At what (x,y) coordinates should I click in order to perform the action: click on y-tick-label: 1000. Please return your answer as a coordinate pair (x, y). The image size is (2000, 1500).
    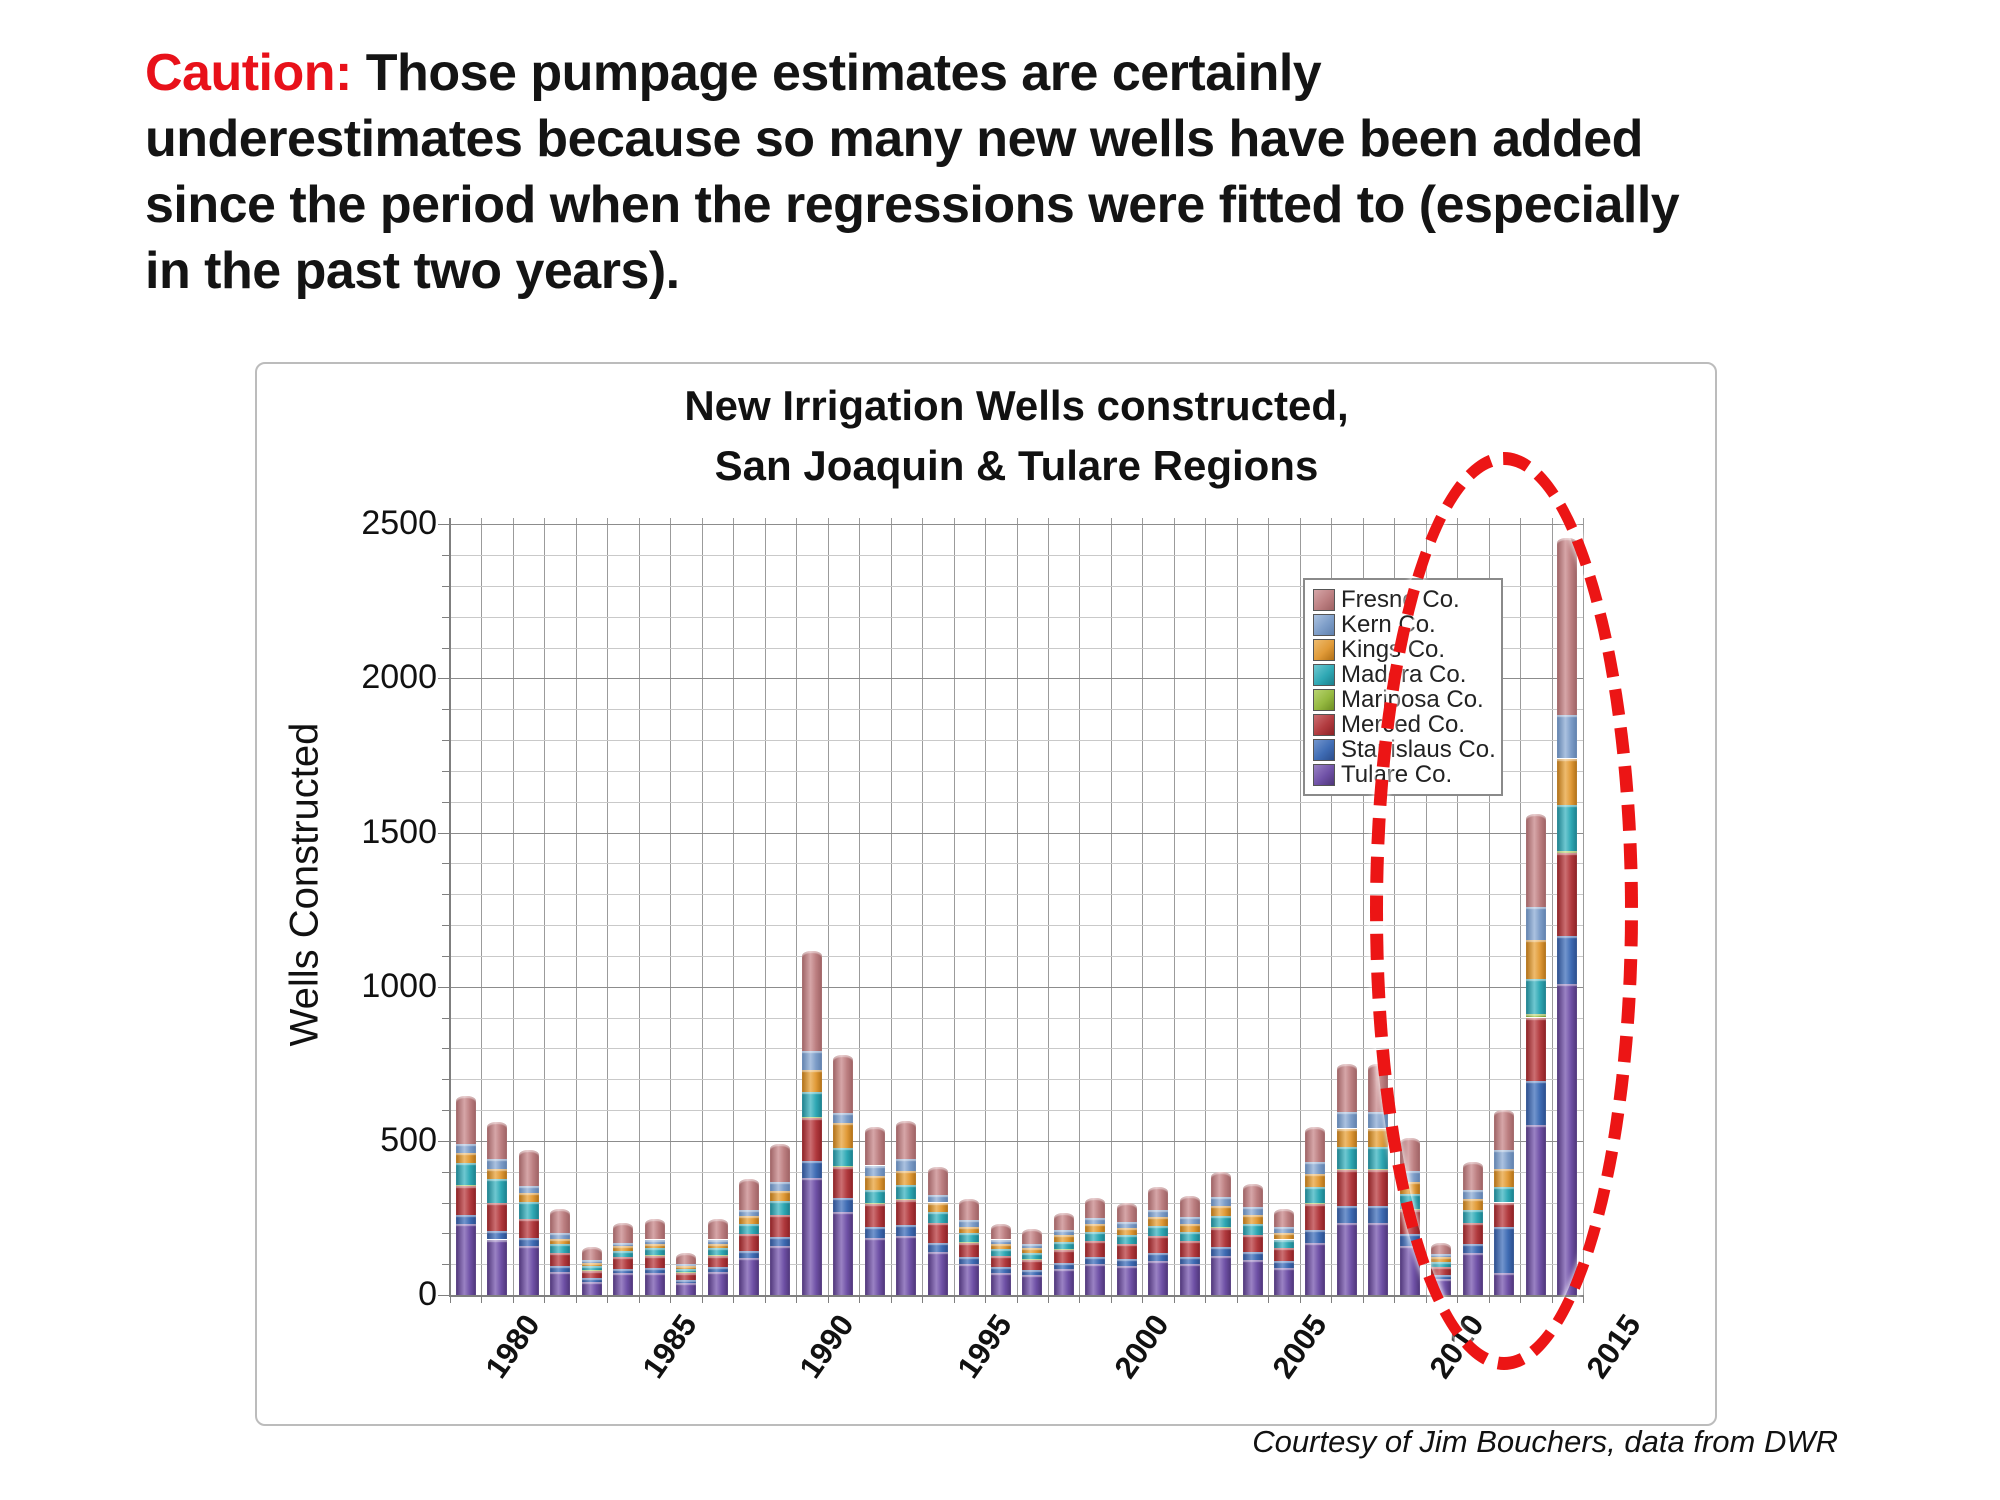
    Looking at the image, I should click on (399, 985).